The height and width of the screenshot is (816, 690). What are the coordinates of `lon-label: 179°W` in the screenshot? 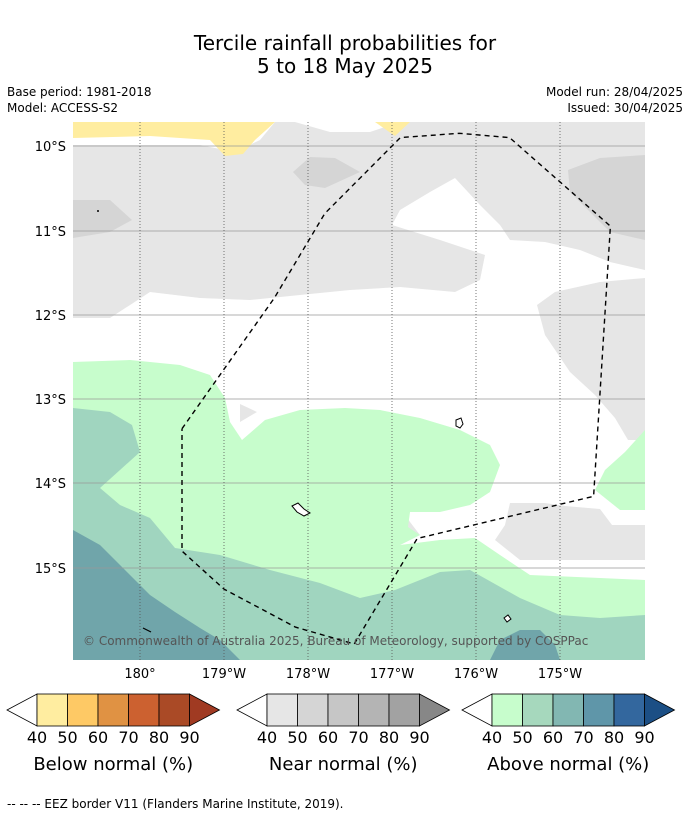 It's located at (224, 674).